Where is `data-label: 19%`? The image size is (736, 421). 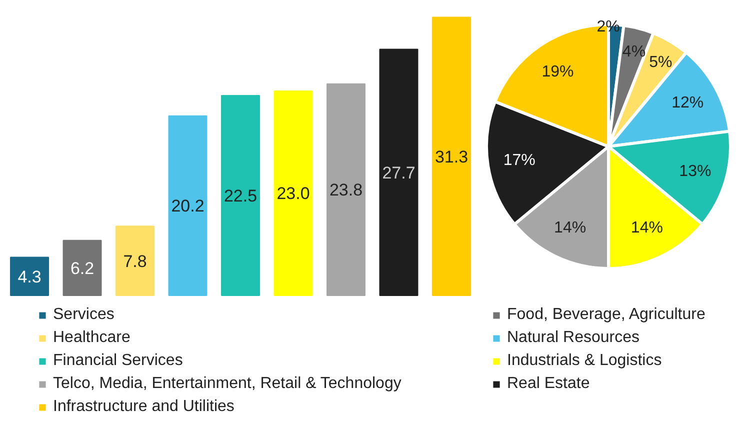
data-label: 19% is located at coordinates (558, 71).